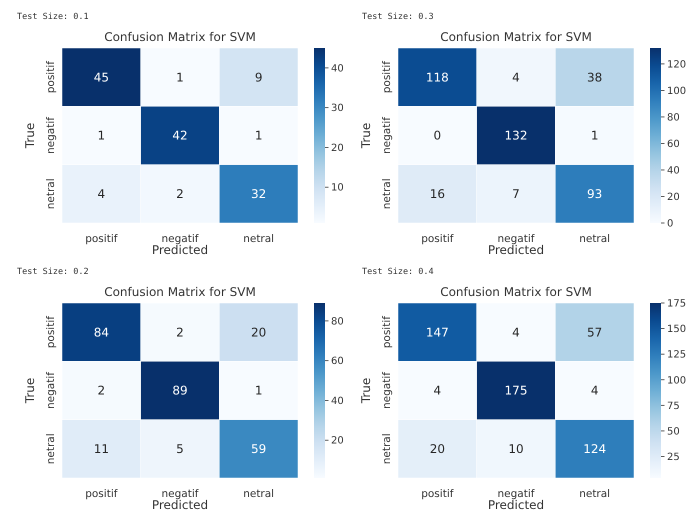 The width and height of the screenshot is (689, 512). I want to click on data-label: 9, so click(258, 77).